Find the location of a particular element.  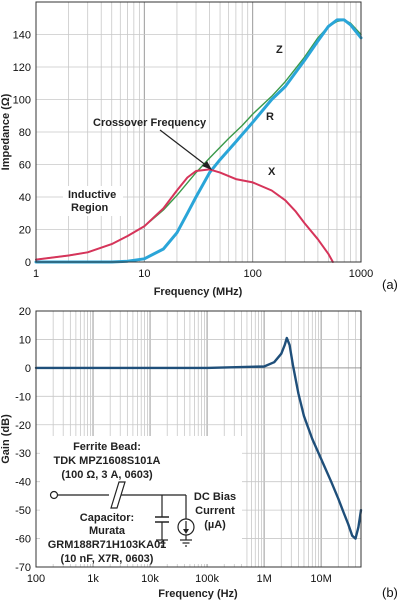

y-axis-label-b: Gain (dB) is located at coordinates (6, 439).